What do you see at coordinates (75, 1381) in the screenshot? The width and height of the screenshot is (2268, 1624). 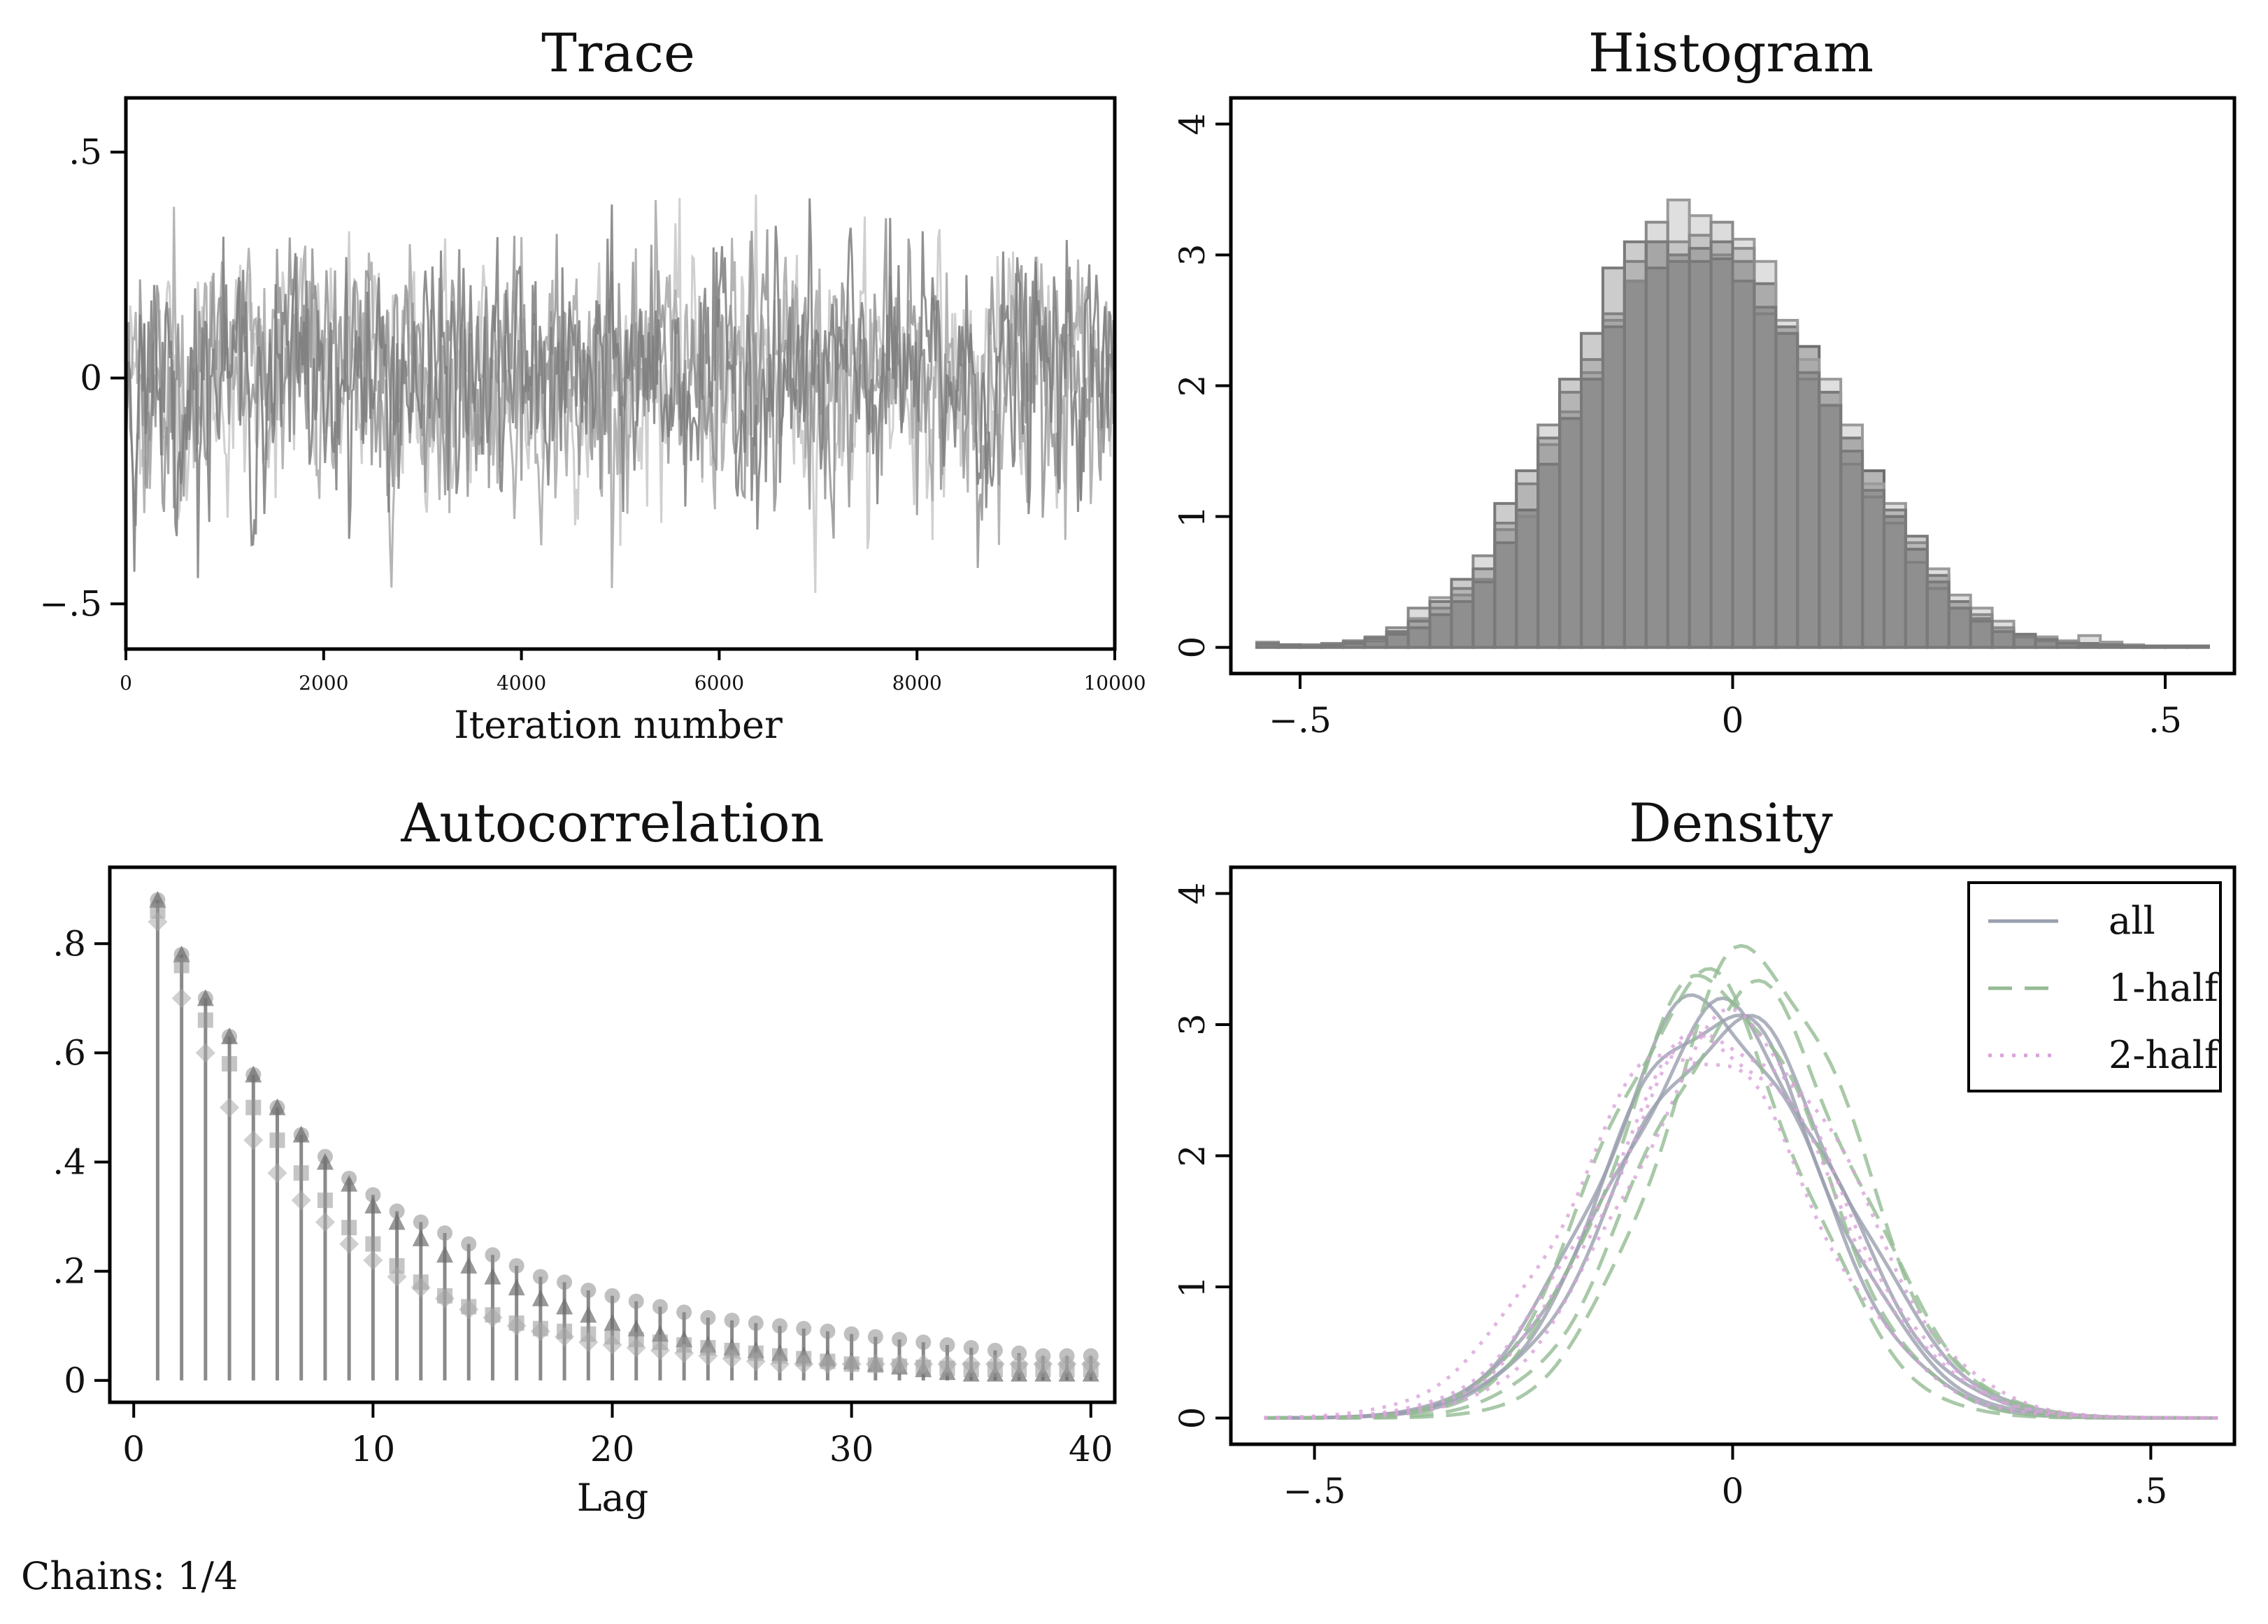 I see `autocorrelation-ytick-label: 0` at bounding box center [75, 1381].